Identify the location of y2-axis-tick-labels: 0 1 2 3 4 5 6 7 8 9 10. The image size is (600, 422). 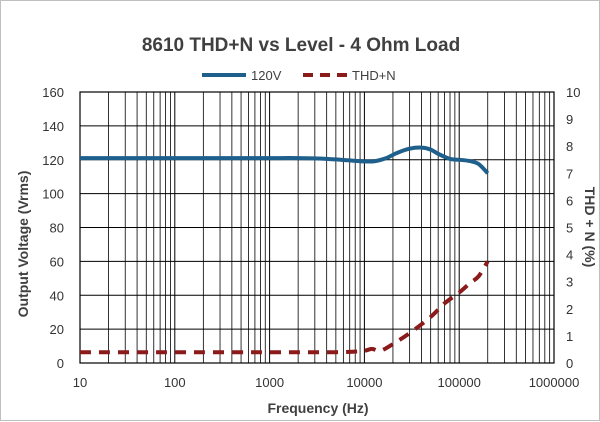
(573, 228).